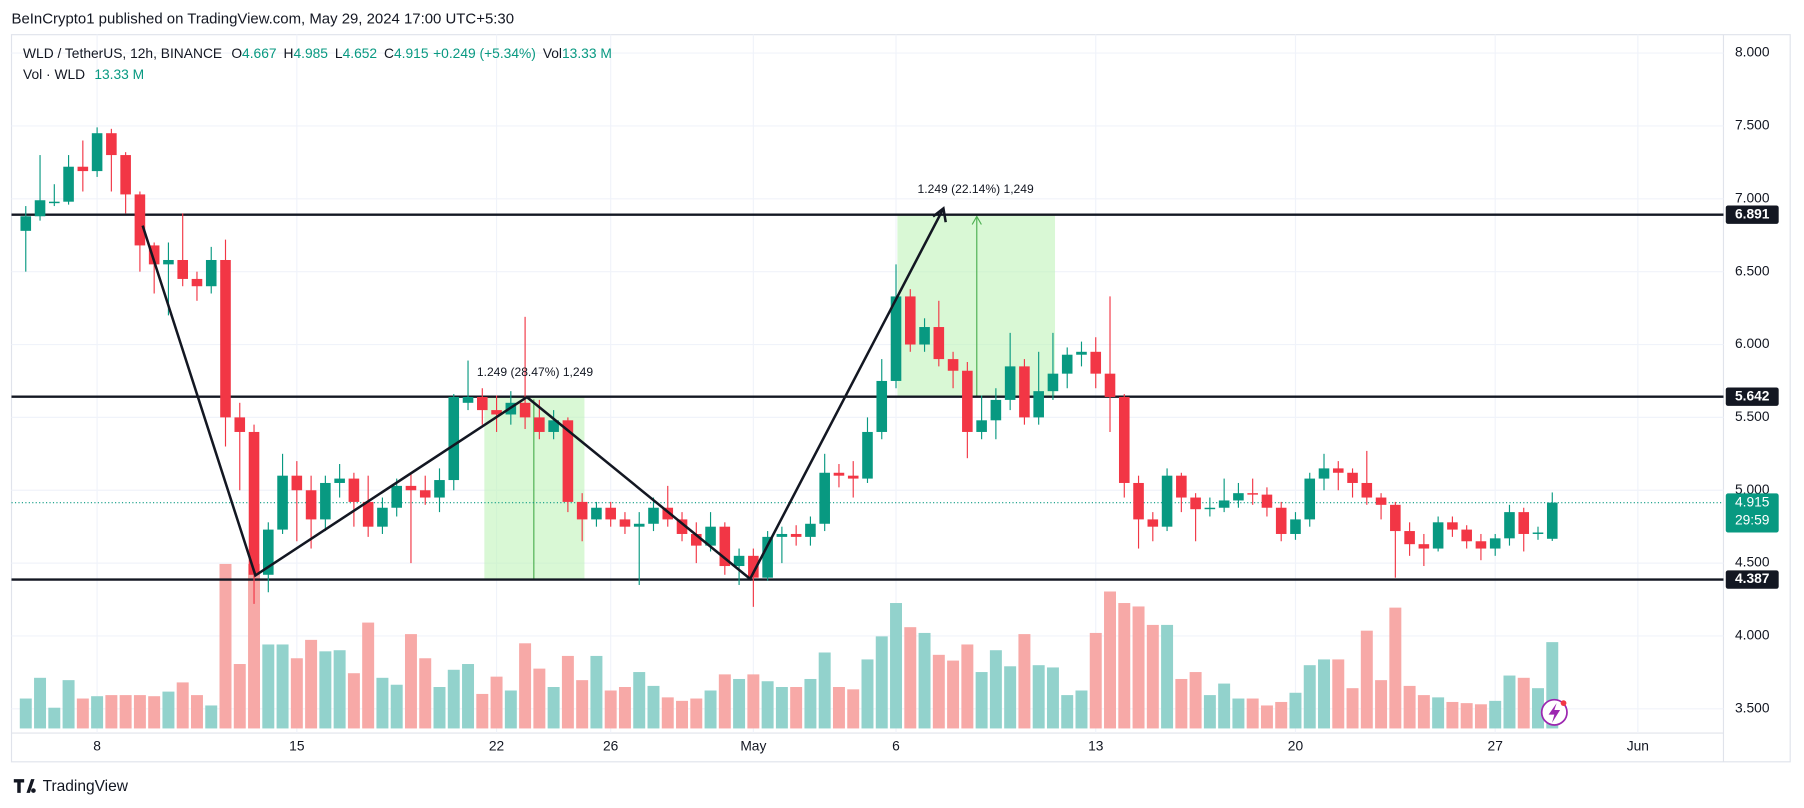 The width and height of the screenshot is (1804, 808). What do you see at coordinates (896, 745) in the screenshot?
I see `x-tick-label: 6` at bounding box center [896, 745].